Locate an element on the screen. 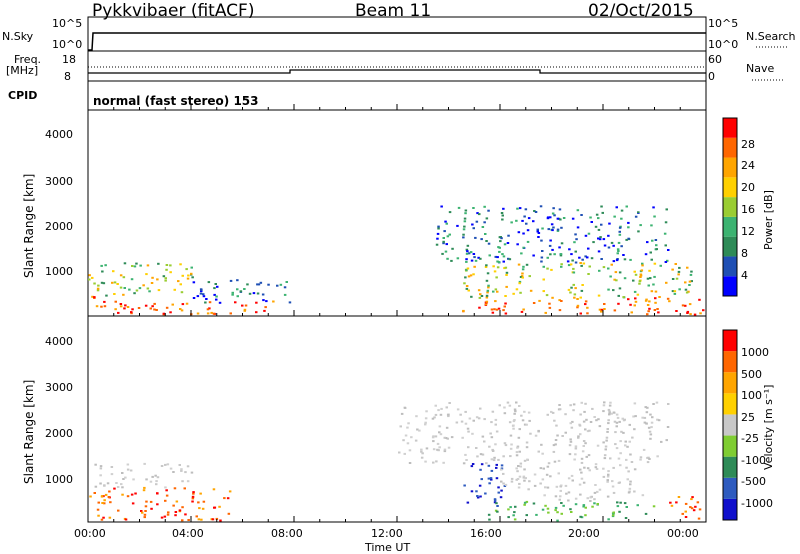  velocity-ytick: 2000 is located at coordinates (59, 433).